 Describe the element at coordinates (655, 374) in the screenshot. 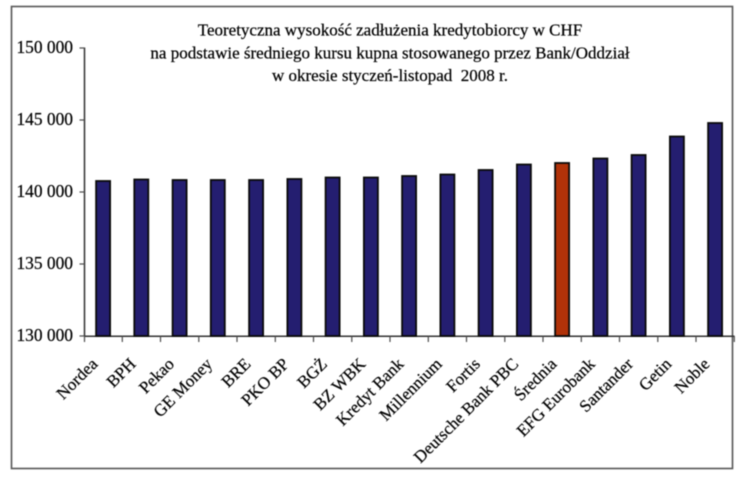

I see `svg-text: Getin` at that location.